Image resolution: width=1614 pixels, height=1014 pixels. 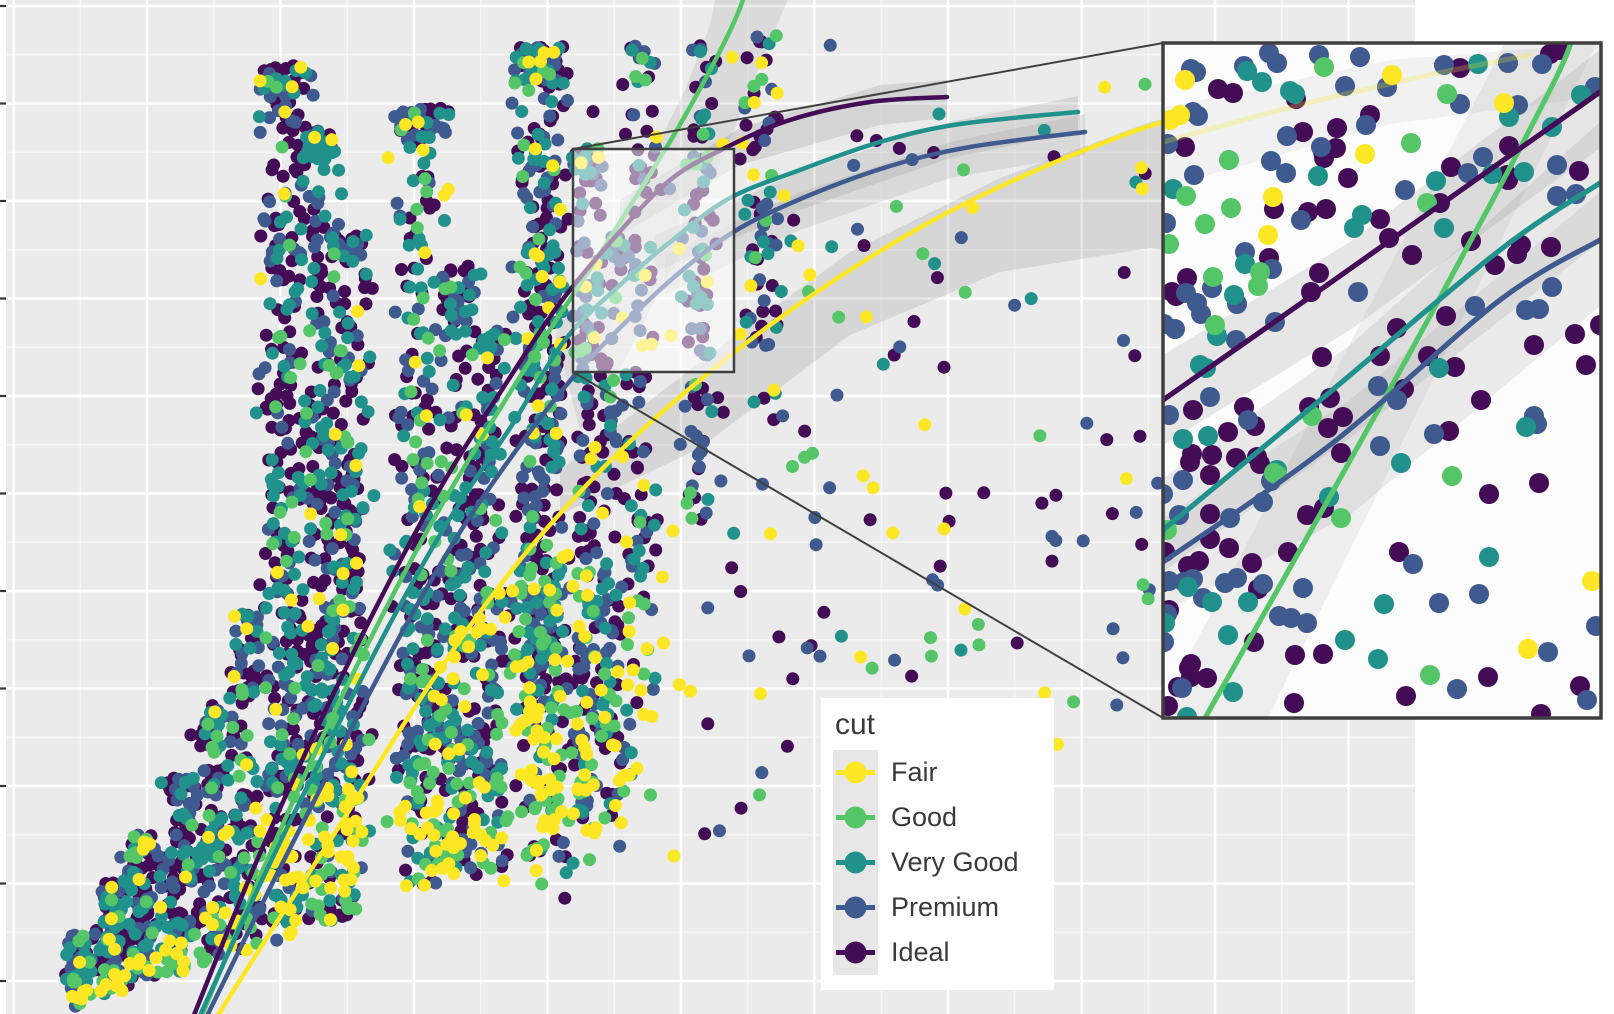 I want to click on legend-entry-good: Good, so click(x=943, y=817).